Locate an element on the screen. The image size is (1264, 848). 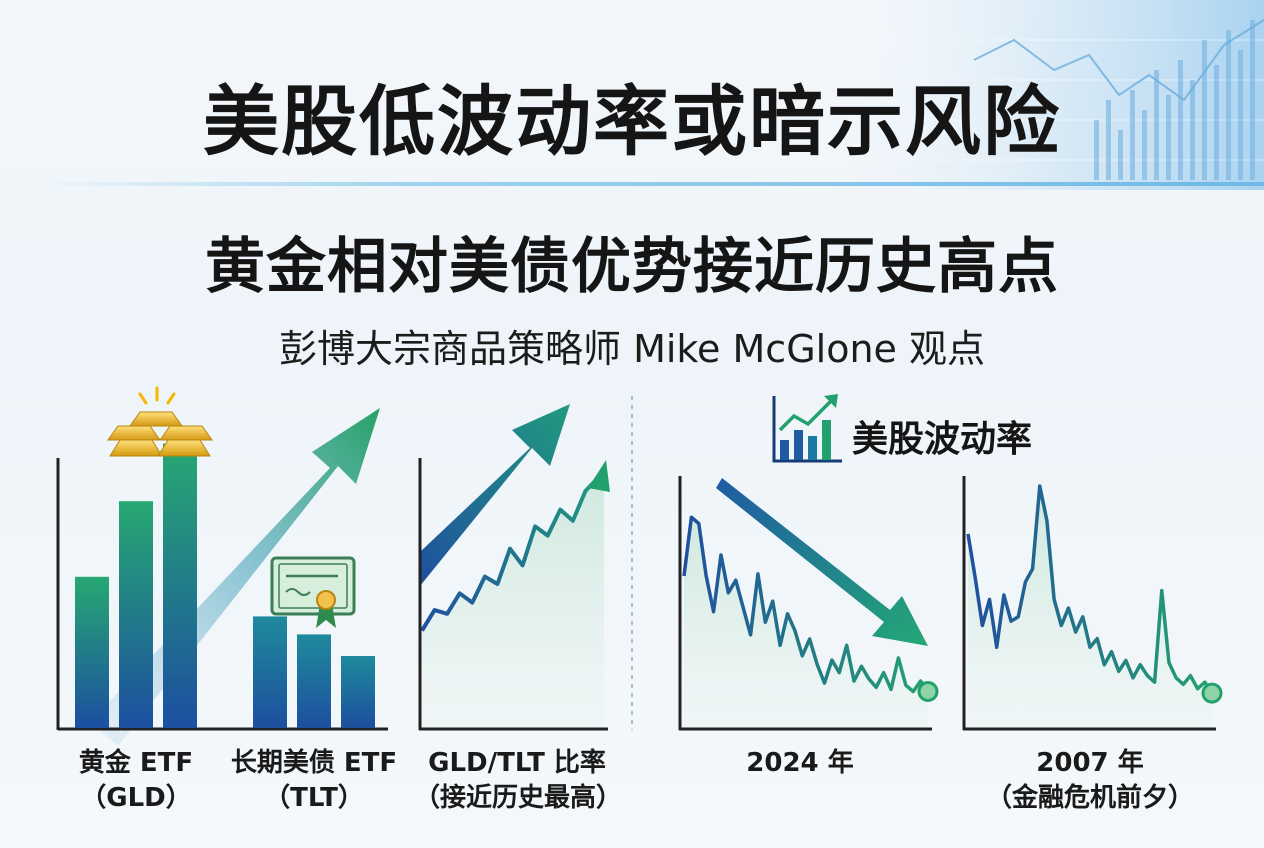
volatility-section-title: 美股波动率 is located at coordinates (942, 439).